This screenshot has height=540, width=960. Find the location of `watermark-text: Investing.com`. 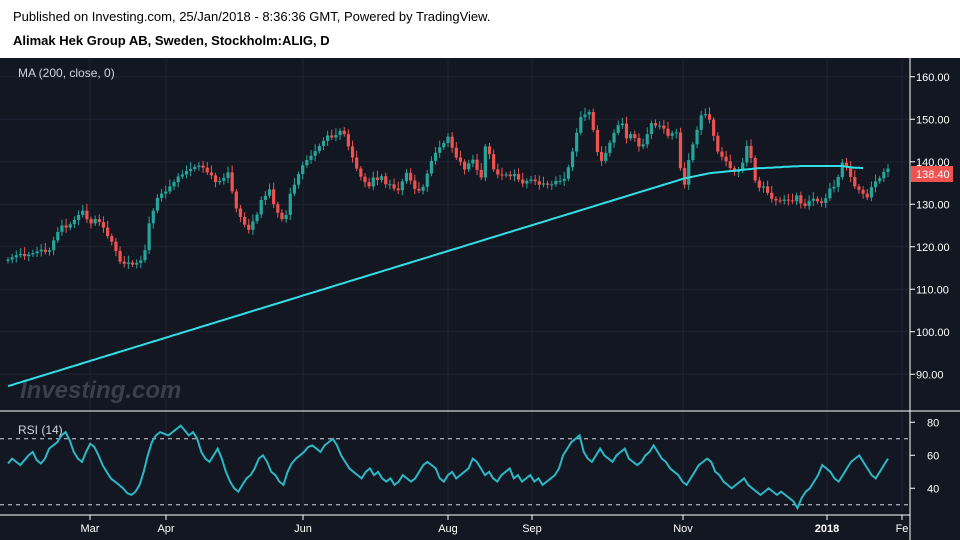

watermark-text: Investing.com is located at coordinates (100, 390).